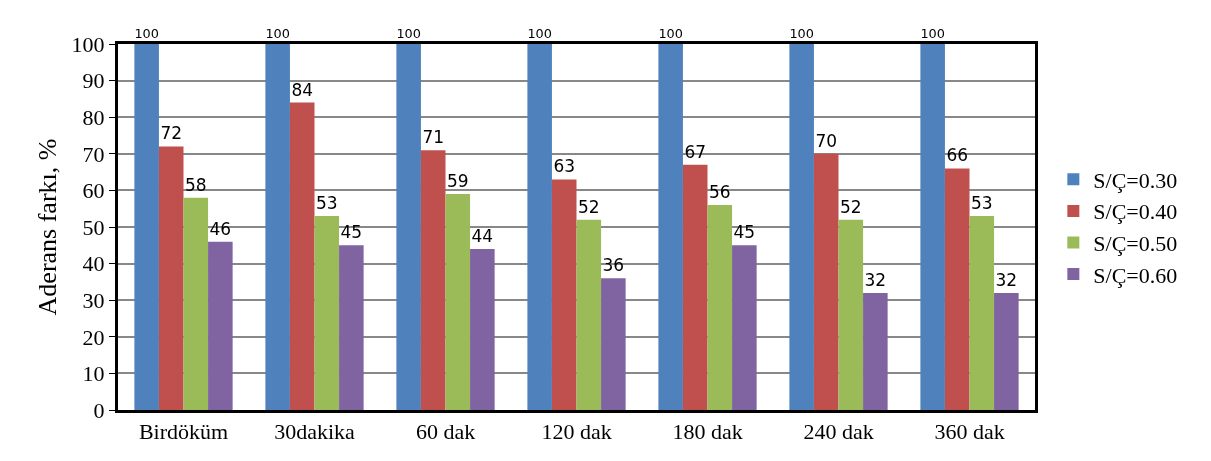  Describe the element at coordinates (719, 192) in the screenshot. I see `data-label: 56` at that location.